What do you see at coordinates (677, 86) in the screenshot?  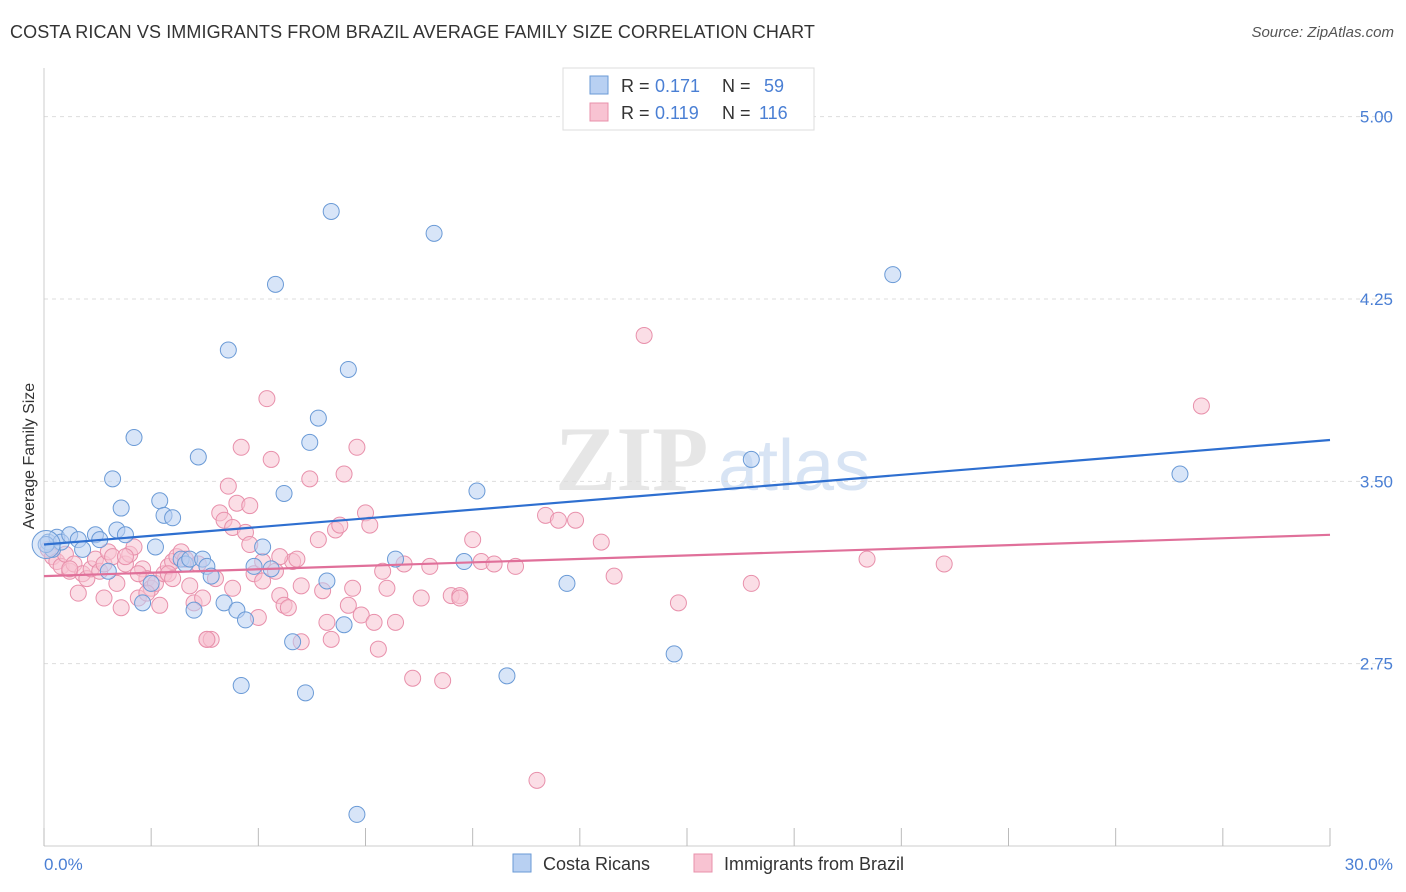 I see `r-value-blue: 0.171` at bounding box center [677, 86].